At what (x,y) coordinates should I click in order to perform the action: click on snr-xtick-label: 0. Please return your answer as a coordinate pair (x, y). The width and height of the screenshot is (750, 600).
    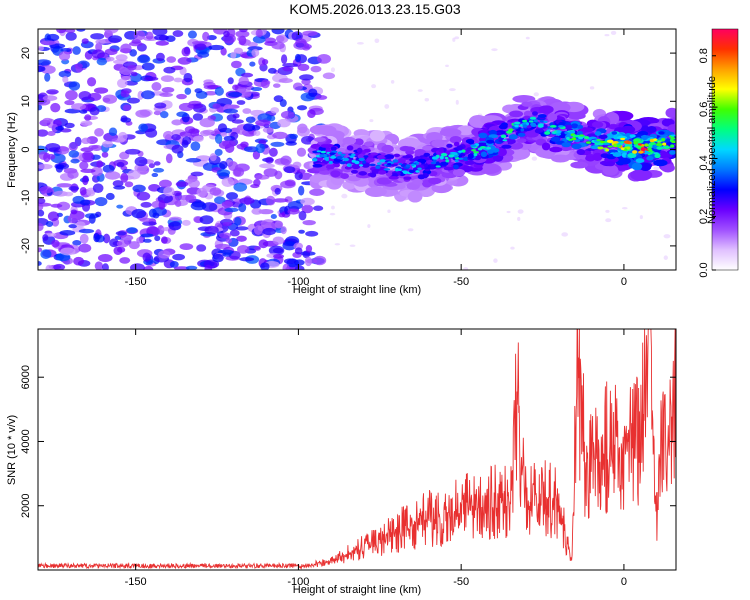
    Looking at the image, I should click on (624, 582).